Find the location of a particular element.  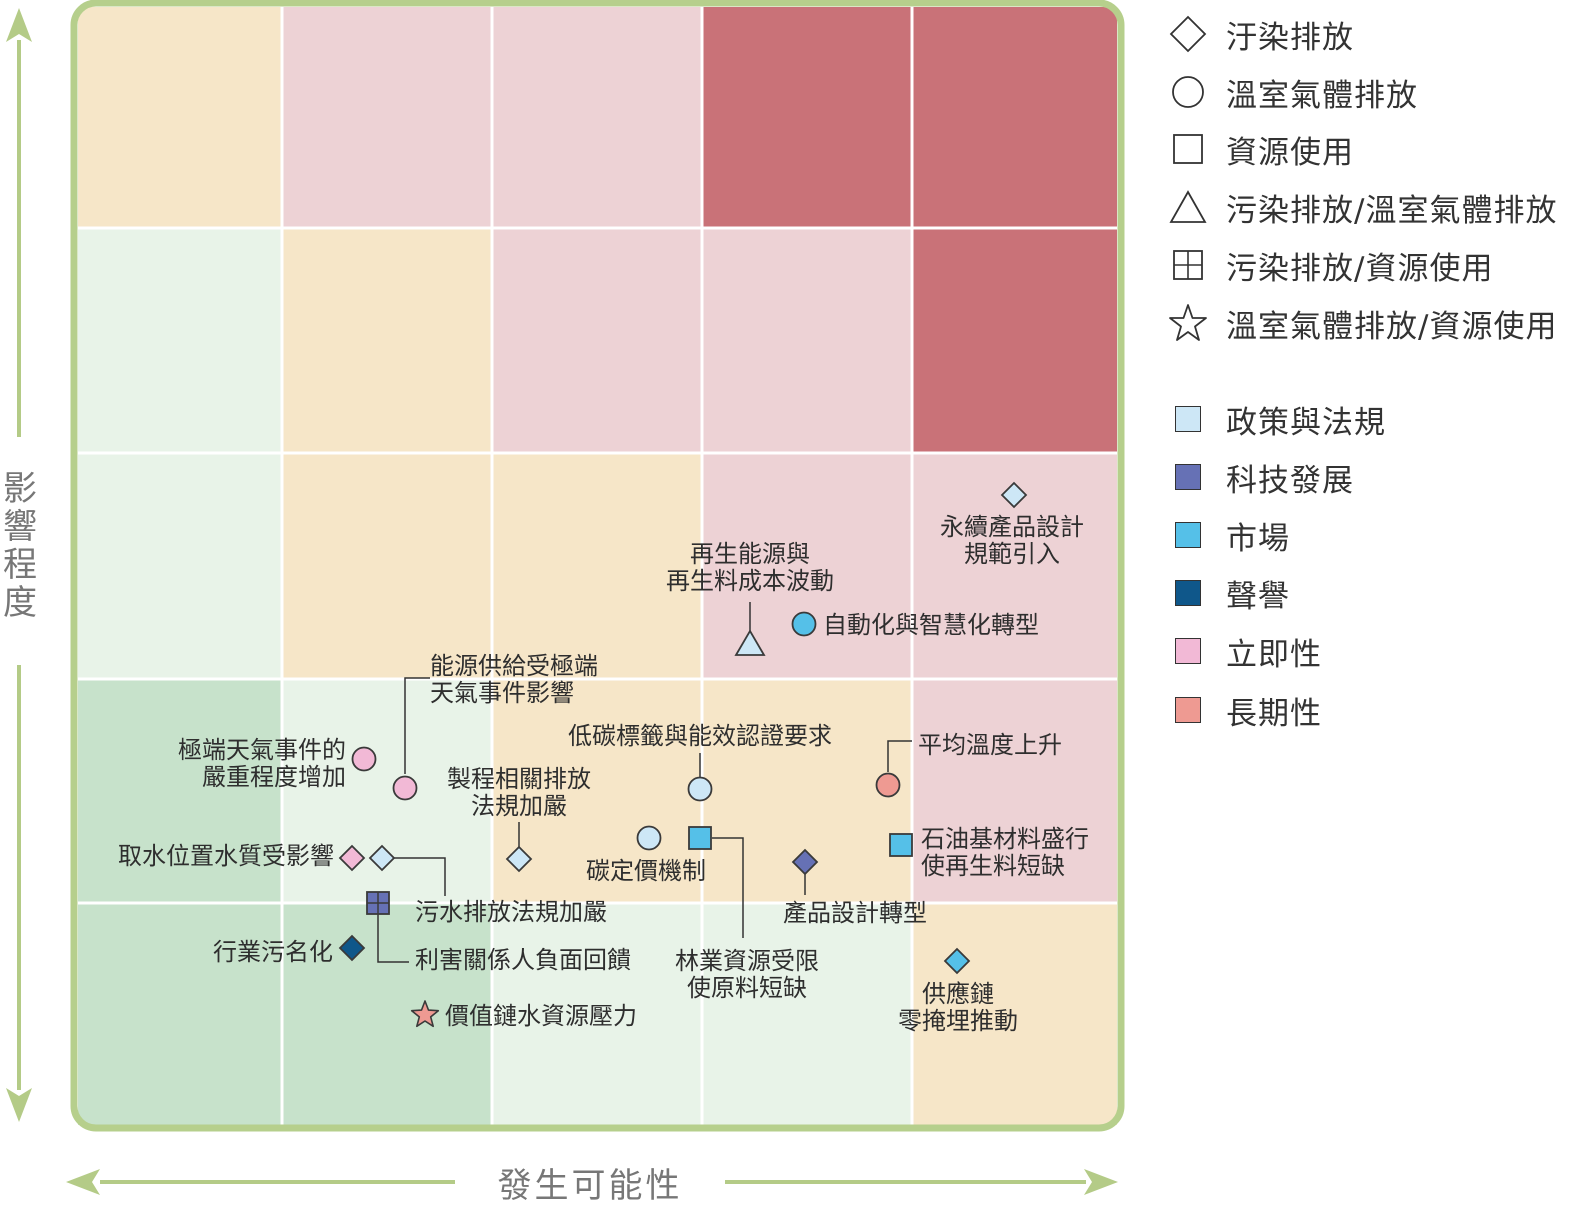

label-stigma: 行業污名化 is located at coordinates (273, 952).